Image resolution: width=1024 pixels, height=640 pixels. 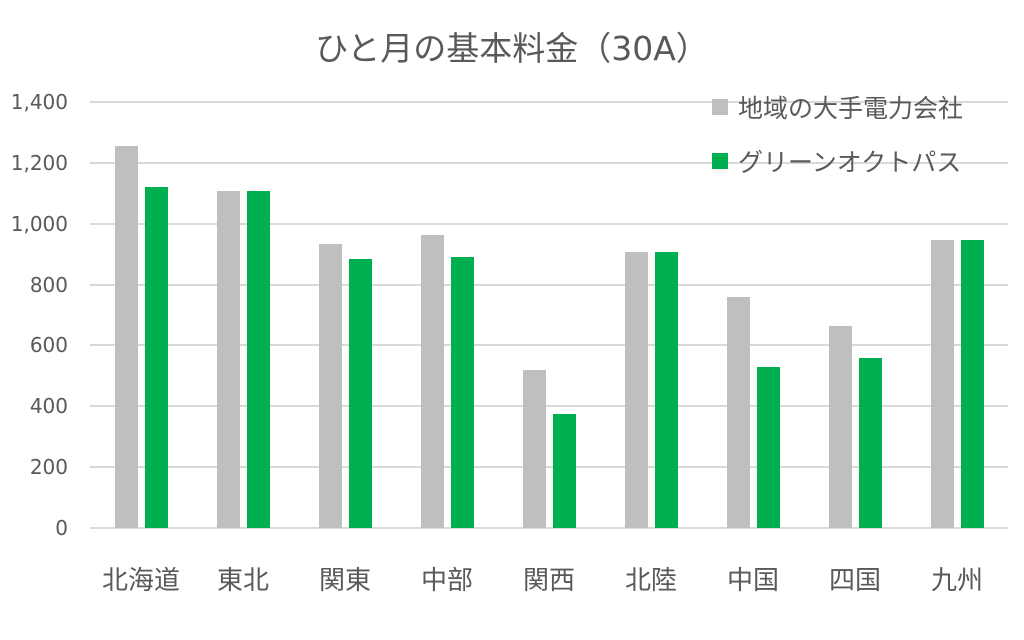 I want to click on legend-item-green-octopus: グリーンオクトパス, so click(x=837, y=161).